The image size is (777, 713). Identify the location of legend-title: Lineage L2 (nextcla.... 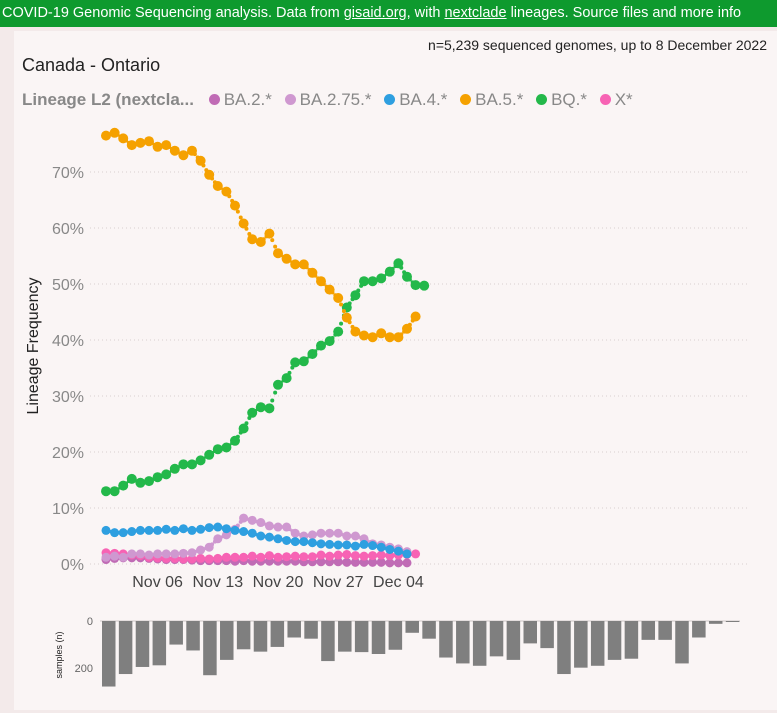
(108, 99).